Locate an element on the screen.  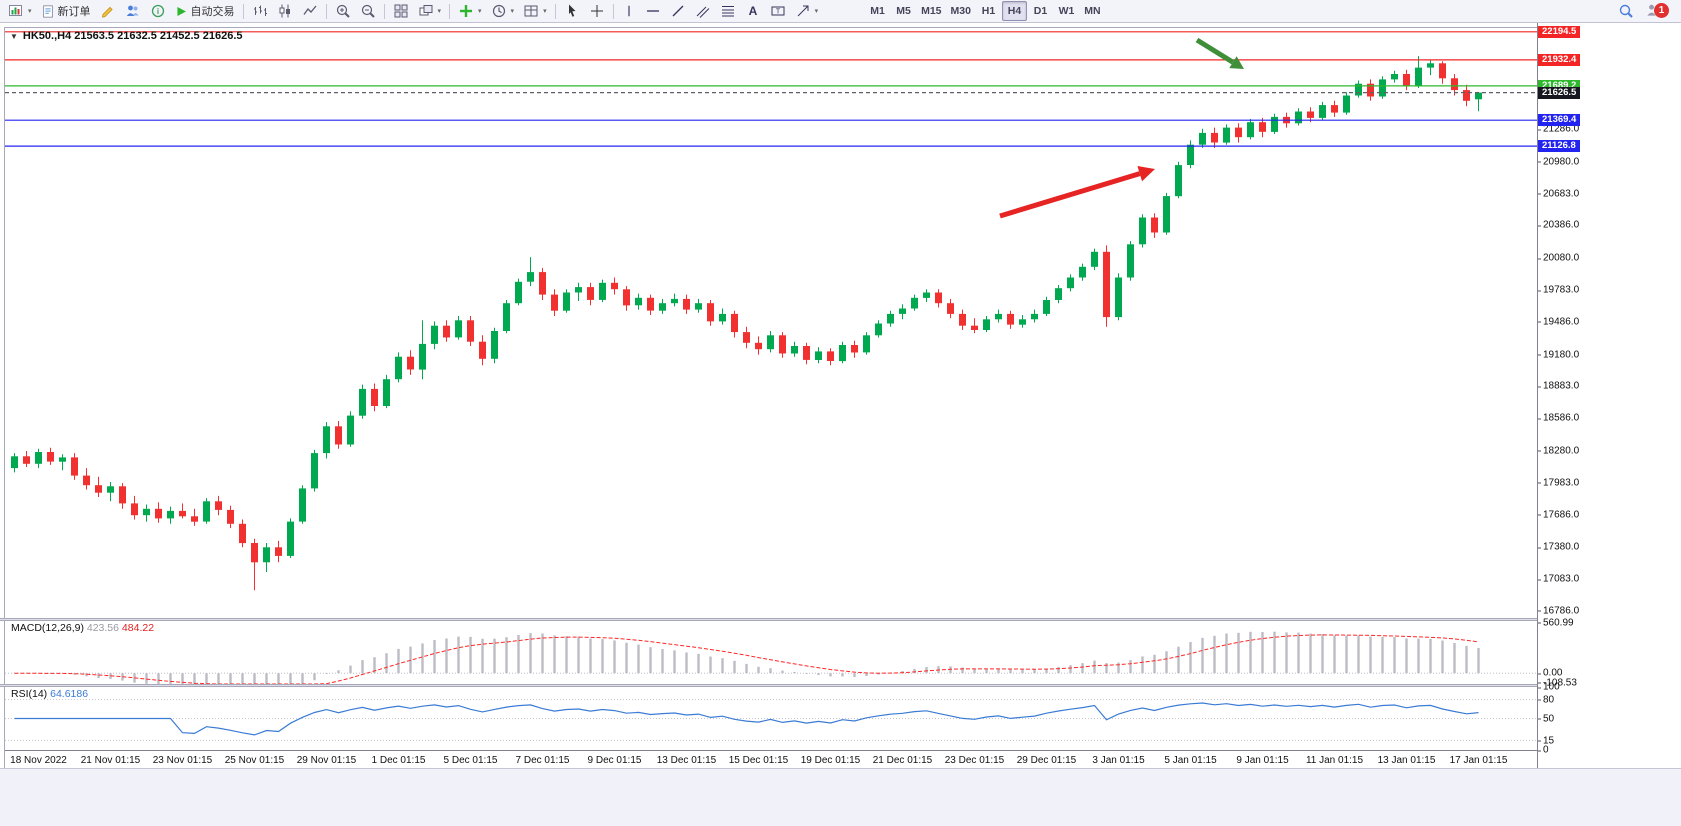
cursor-button is located at coordinates (572, 11).